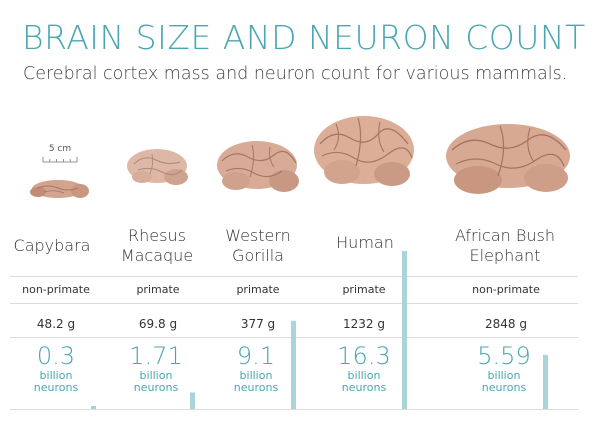 This screenshot has width=602, height=424. Describe the element at coordinates (258, 324) in the screenshot. I see `mass-gorilla: 377 g` at that location.